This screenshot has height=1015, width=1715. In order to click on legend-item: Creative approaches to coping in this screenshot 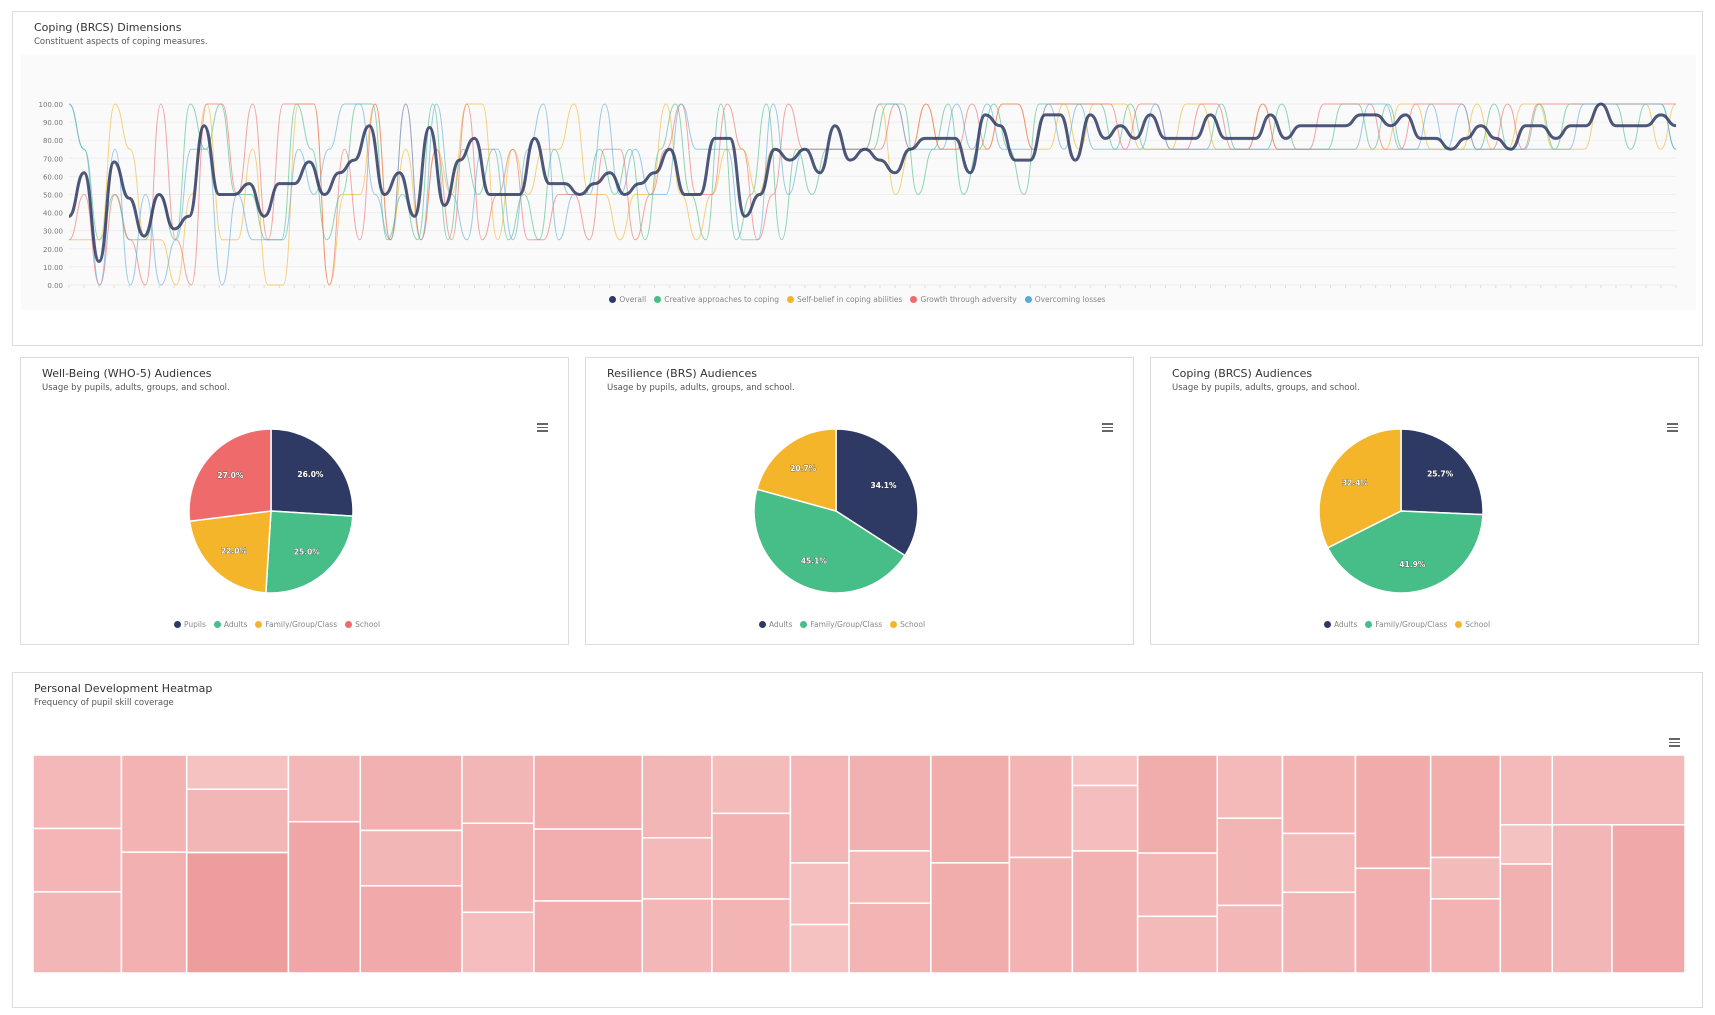, I will do `click(716, 299)`.